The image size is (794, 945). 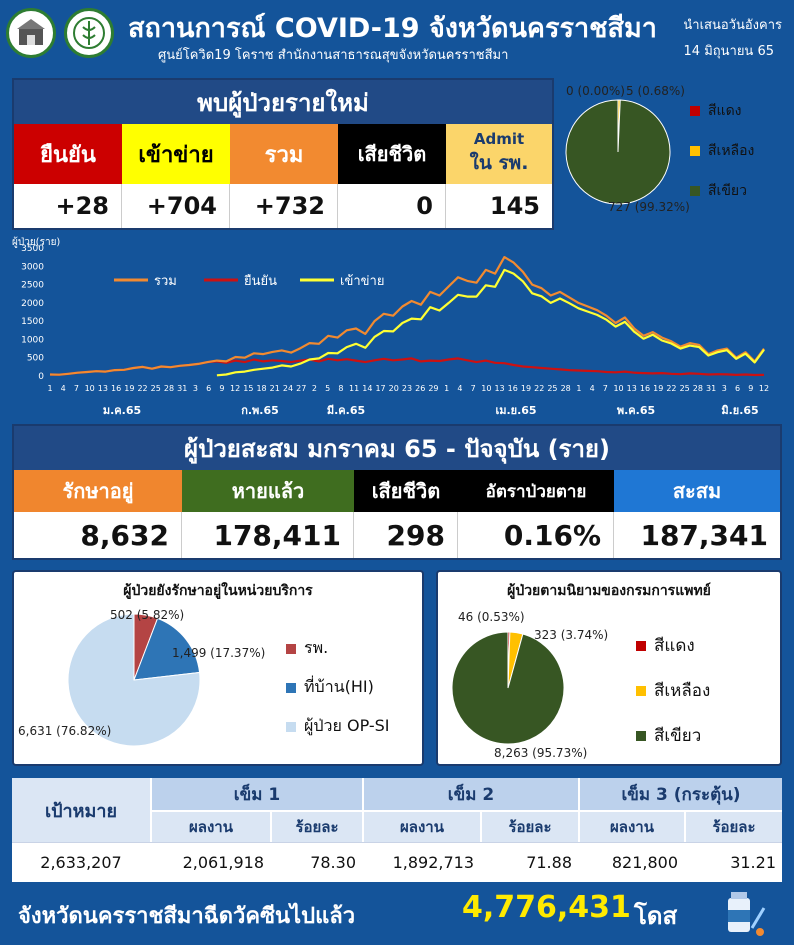 I want to click on chart-legend-label-confirmed: ยืนยัน, so click(x=261, y=281).